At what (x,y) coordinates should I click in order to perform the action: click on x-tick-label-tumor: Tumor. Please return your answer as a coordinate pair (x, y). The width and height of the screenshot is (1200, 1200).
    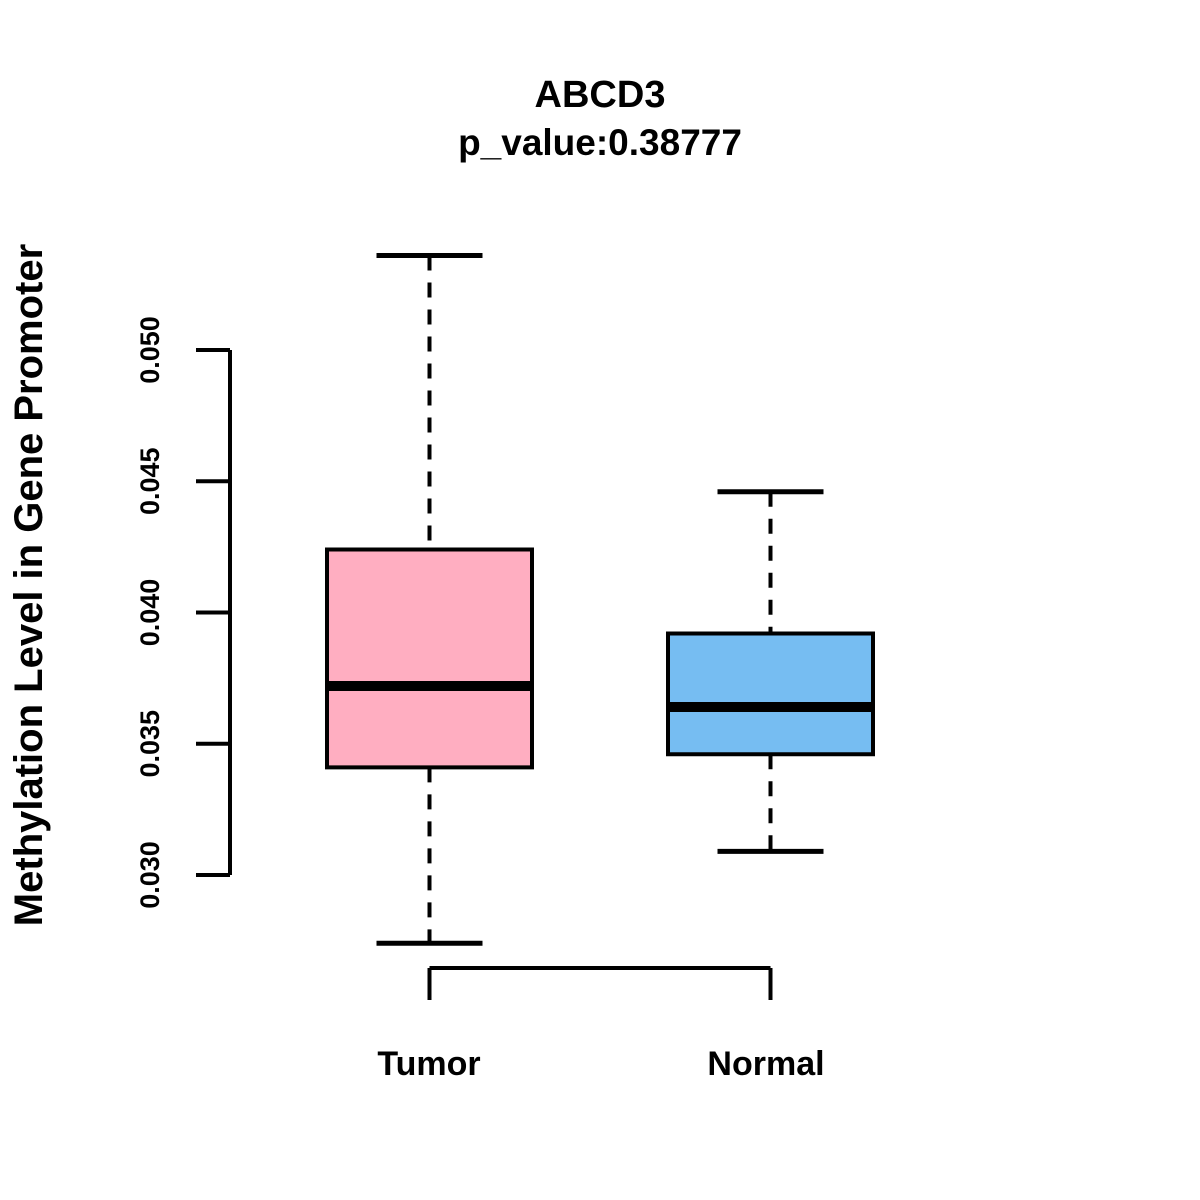
    Looking at the image, I should click on (428, 1064).